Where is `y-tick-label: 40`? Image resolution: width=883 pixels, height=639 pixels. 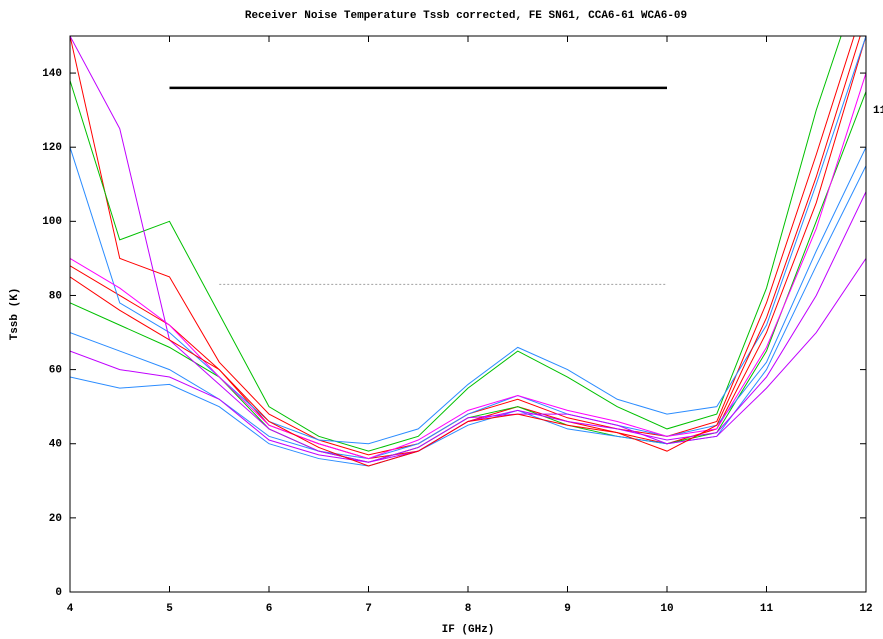 y-tick-label: 40 is located at coordinates (55, 445).